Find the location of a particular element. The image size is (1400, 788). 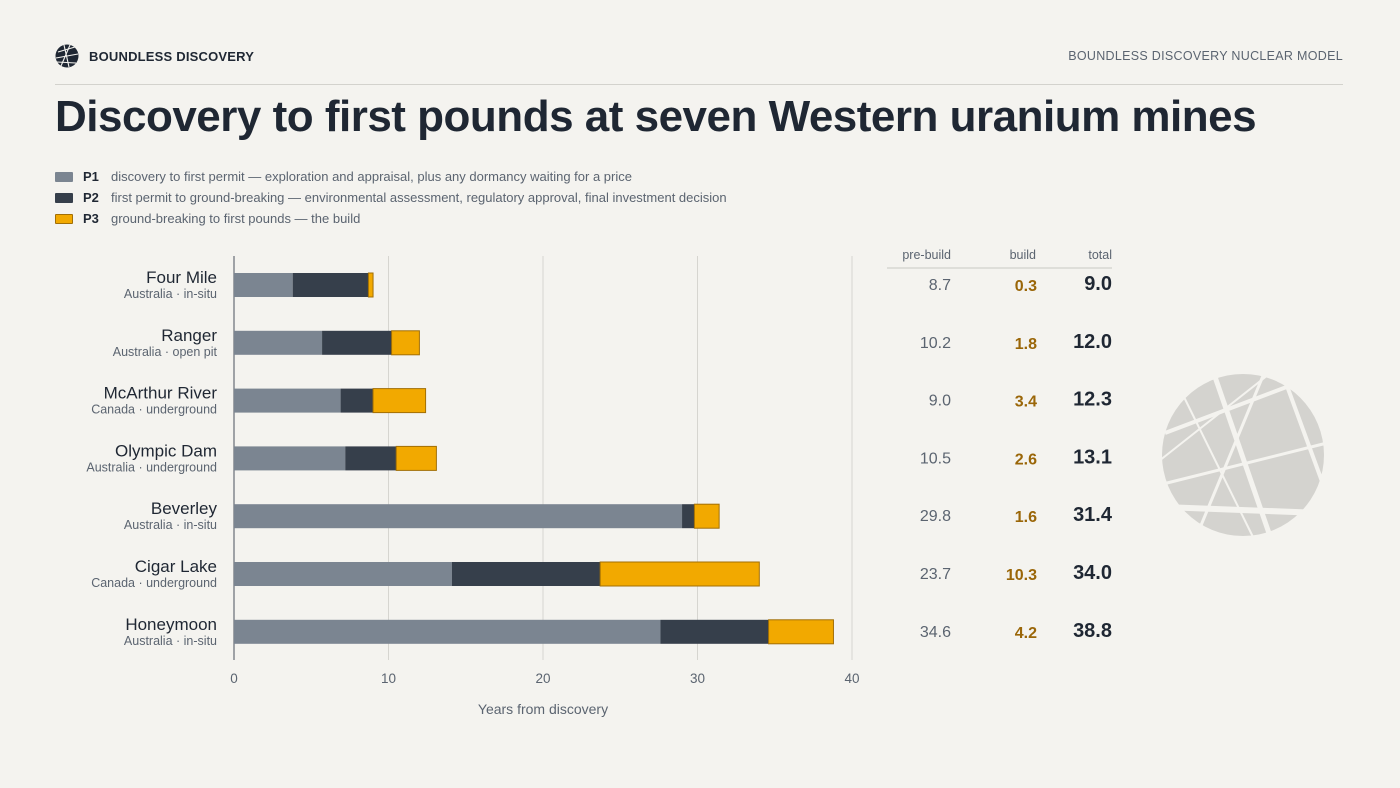

brand: BOUNDLESS DISCOVERY is located at coordinates (154, 56).